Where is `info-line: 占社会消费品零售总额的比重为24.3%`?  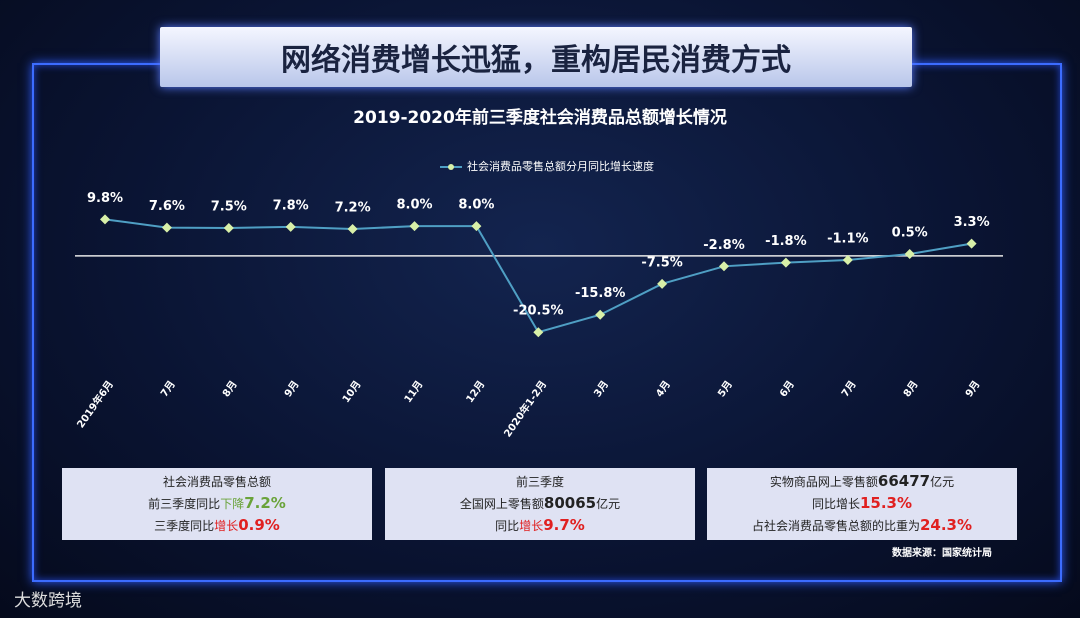
info-line: 占社会消费品零售总额的比重为24.3% is located at coordinates (862, 526).